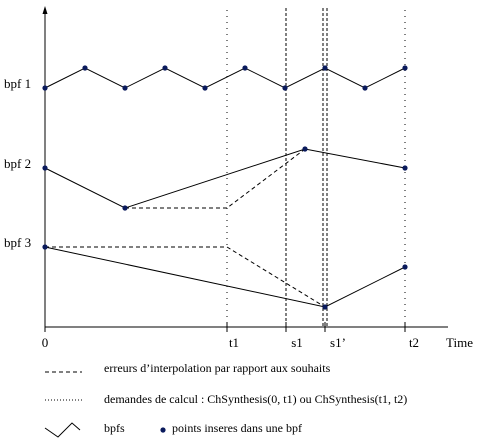 This screenshot has width=481, height=444. I want to click on bpf2-points, so click(225, 178).